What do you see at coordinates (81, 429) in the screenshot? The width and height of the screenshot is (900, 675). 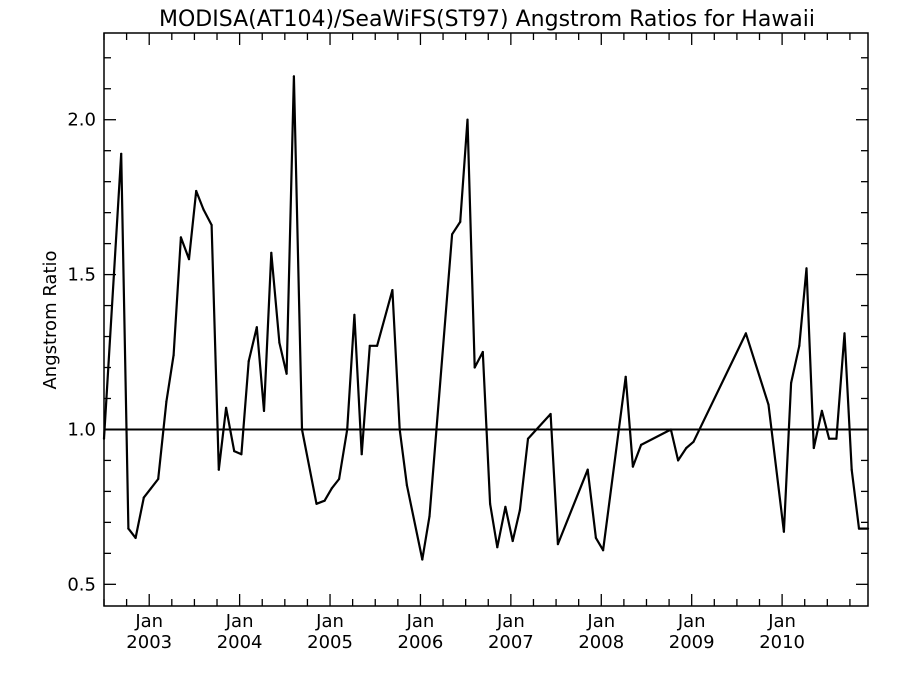 I see `y-tick-label: 1.0` at bounding box center [81, 429].